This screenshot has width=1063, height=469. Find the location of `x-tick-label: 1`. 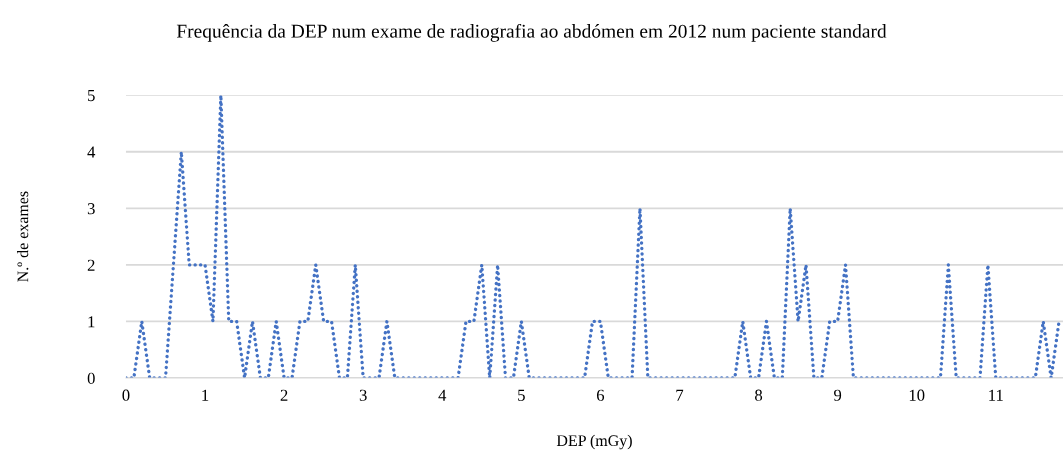

x-tick-label: 1 is located at coordinates (205, 395).